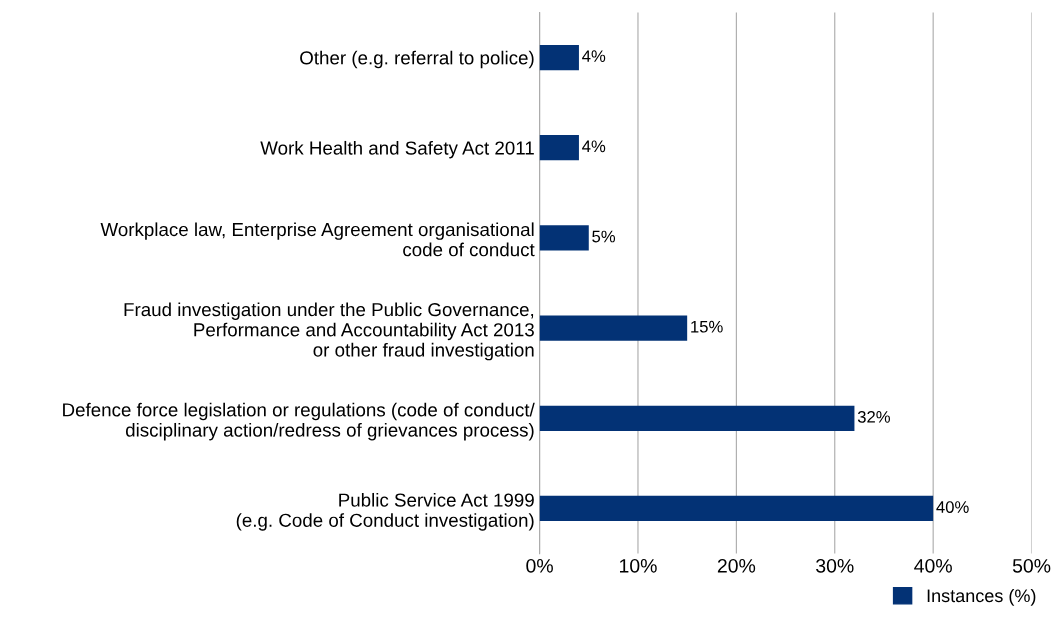 The height and width of the screenshot is (622, 1058). Describe the element at coordinates (329, 331) in the screenshot. I see `y-tick-label: Fraud investigation under the Public Governance, Performance and Accountability Act 2013 or other fraud investigation` at that location.